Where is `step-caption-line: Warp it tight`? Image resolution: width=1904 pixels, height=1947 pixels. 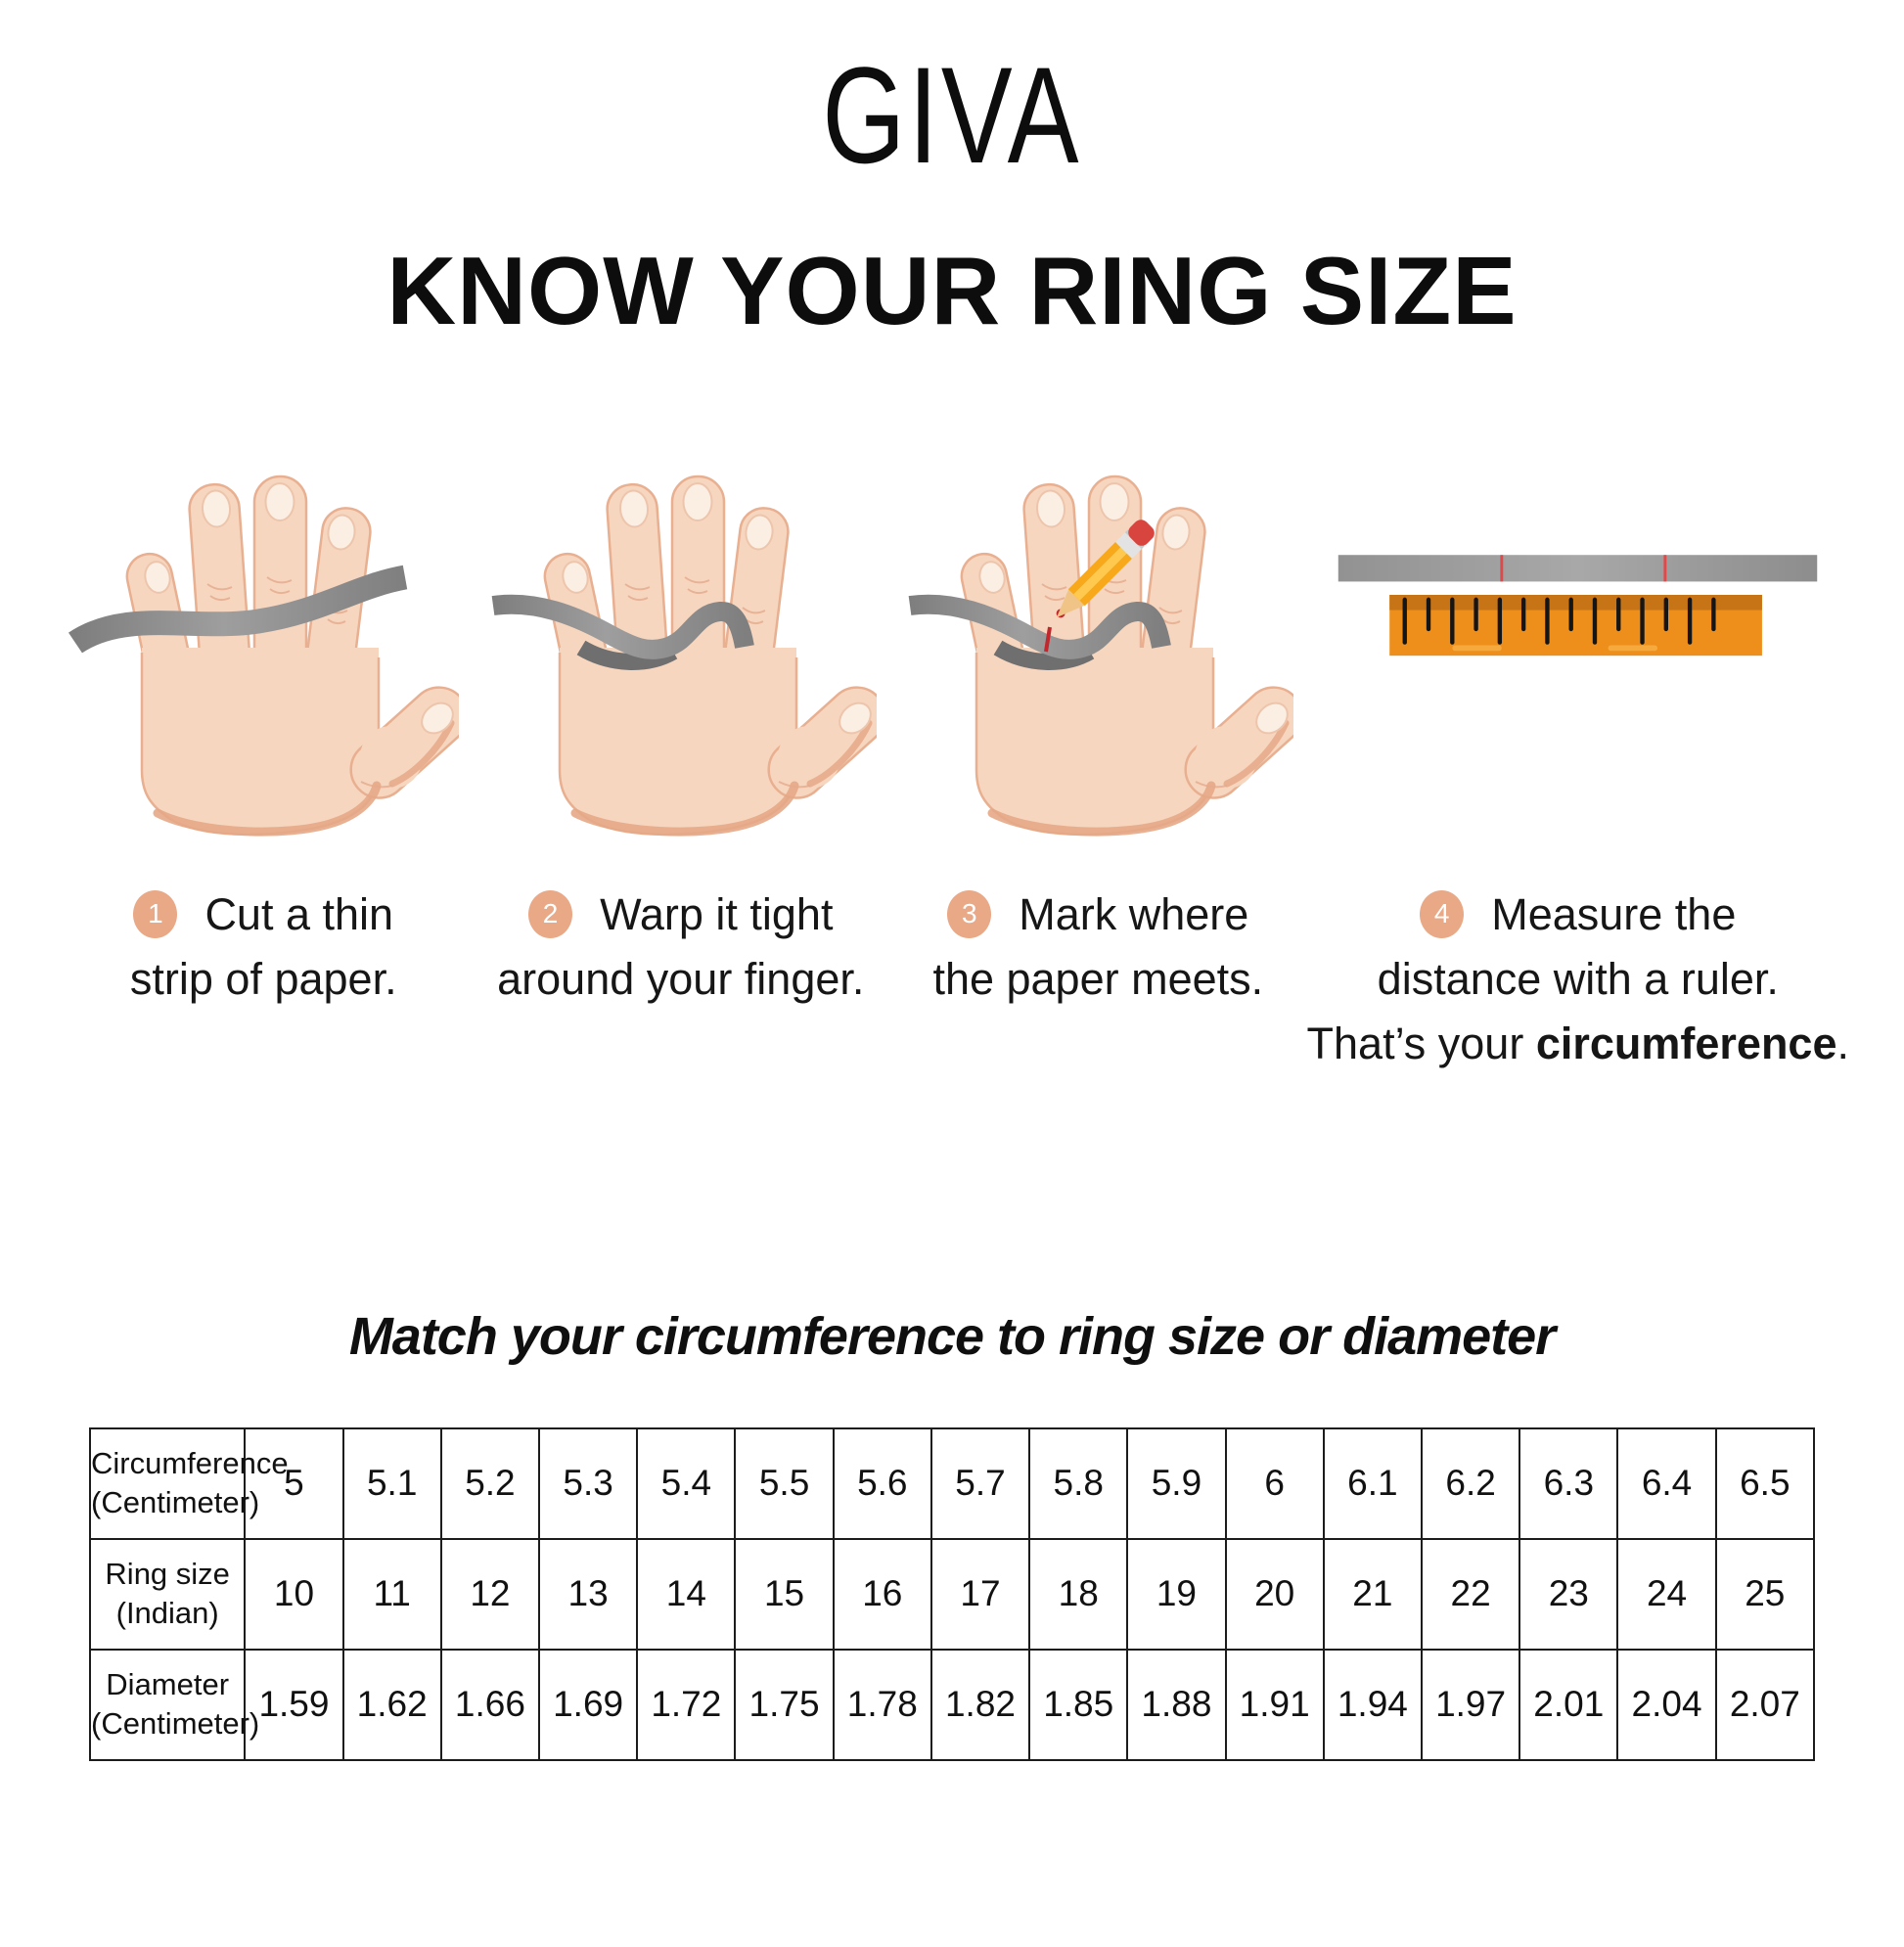
step-caption-line: Warp it tight is located at coordinates (717, 914).